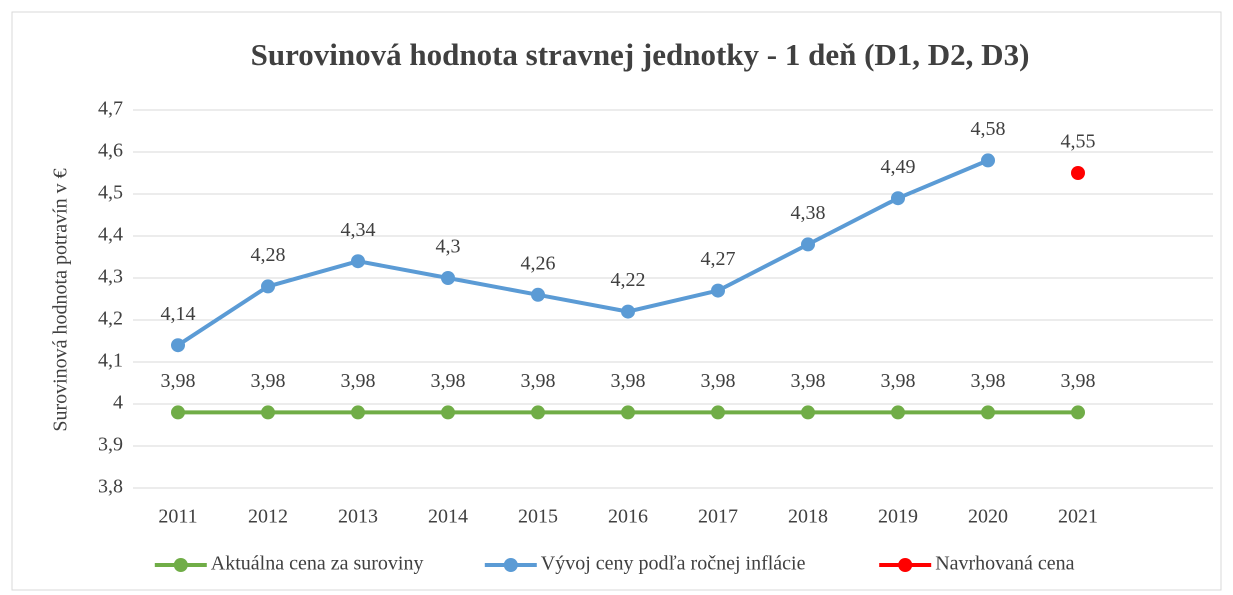 The width and height of the screenshot is (1233, 595). Describe the element at coordinates (538, 517) in the screenshot. I see `x-tick-label: 2015` at that location.